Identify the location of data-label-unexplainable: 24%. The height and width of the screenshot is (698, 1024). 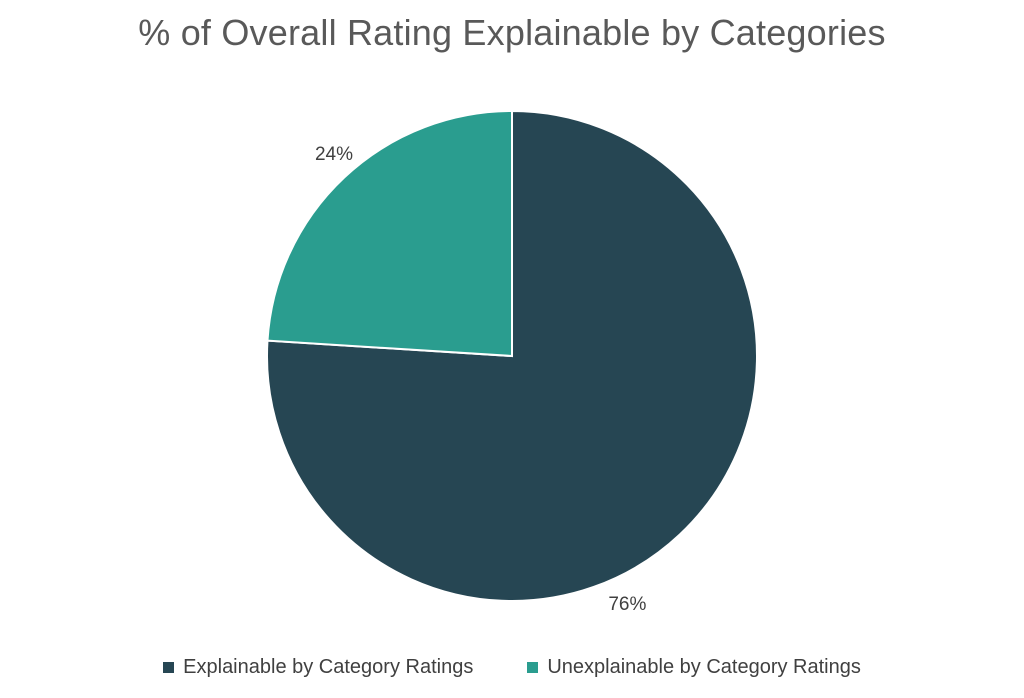
(334, 154).